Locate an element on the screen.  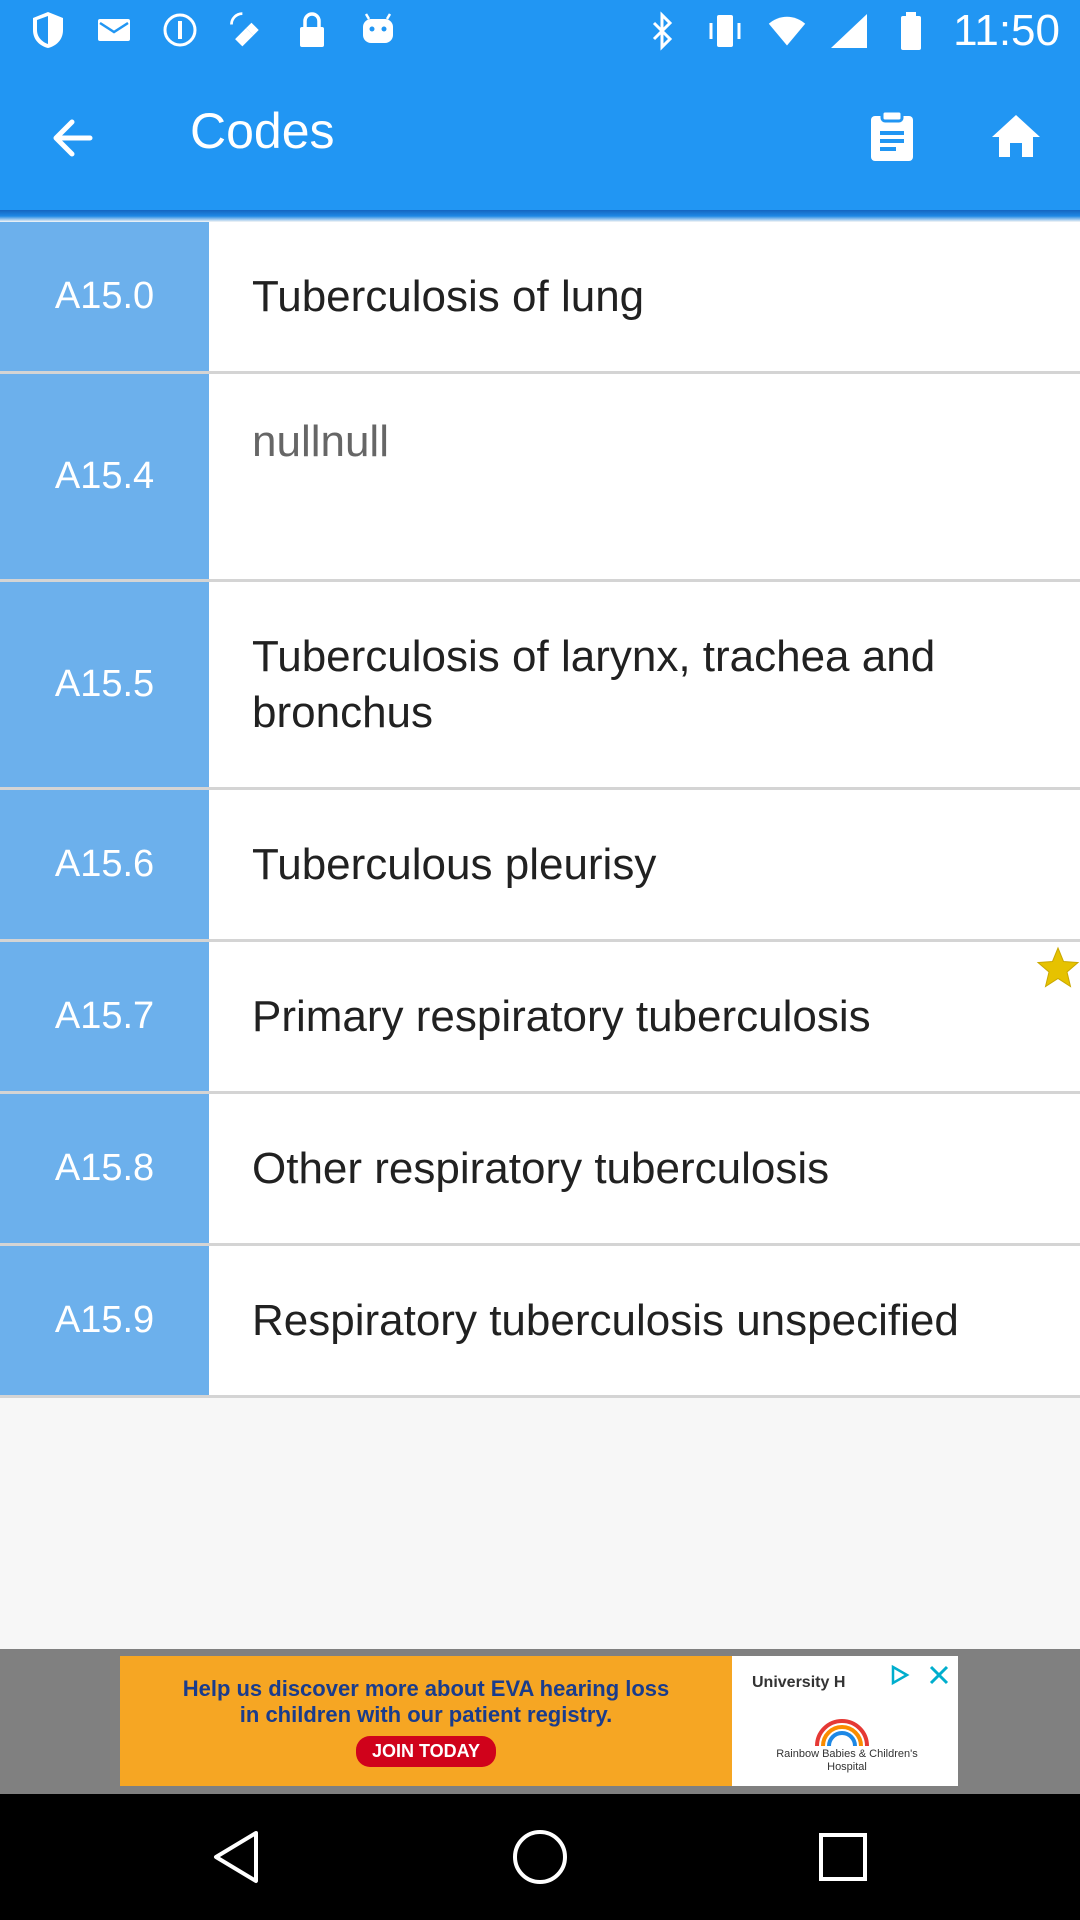
code-label: A15.9 is located at coordinates (104, 1320).